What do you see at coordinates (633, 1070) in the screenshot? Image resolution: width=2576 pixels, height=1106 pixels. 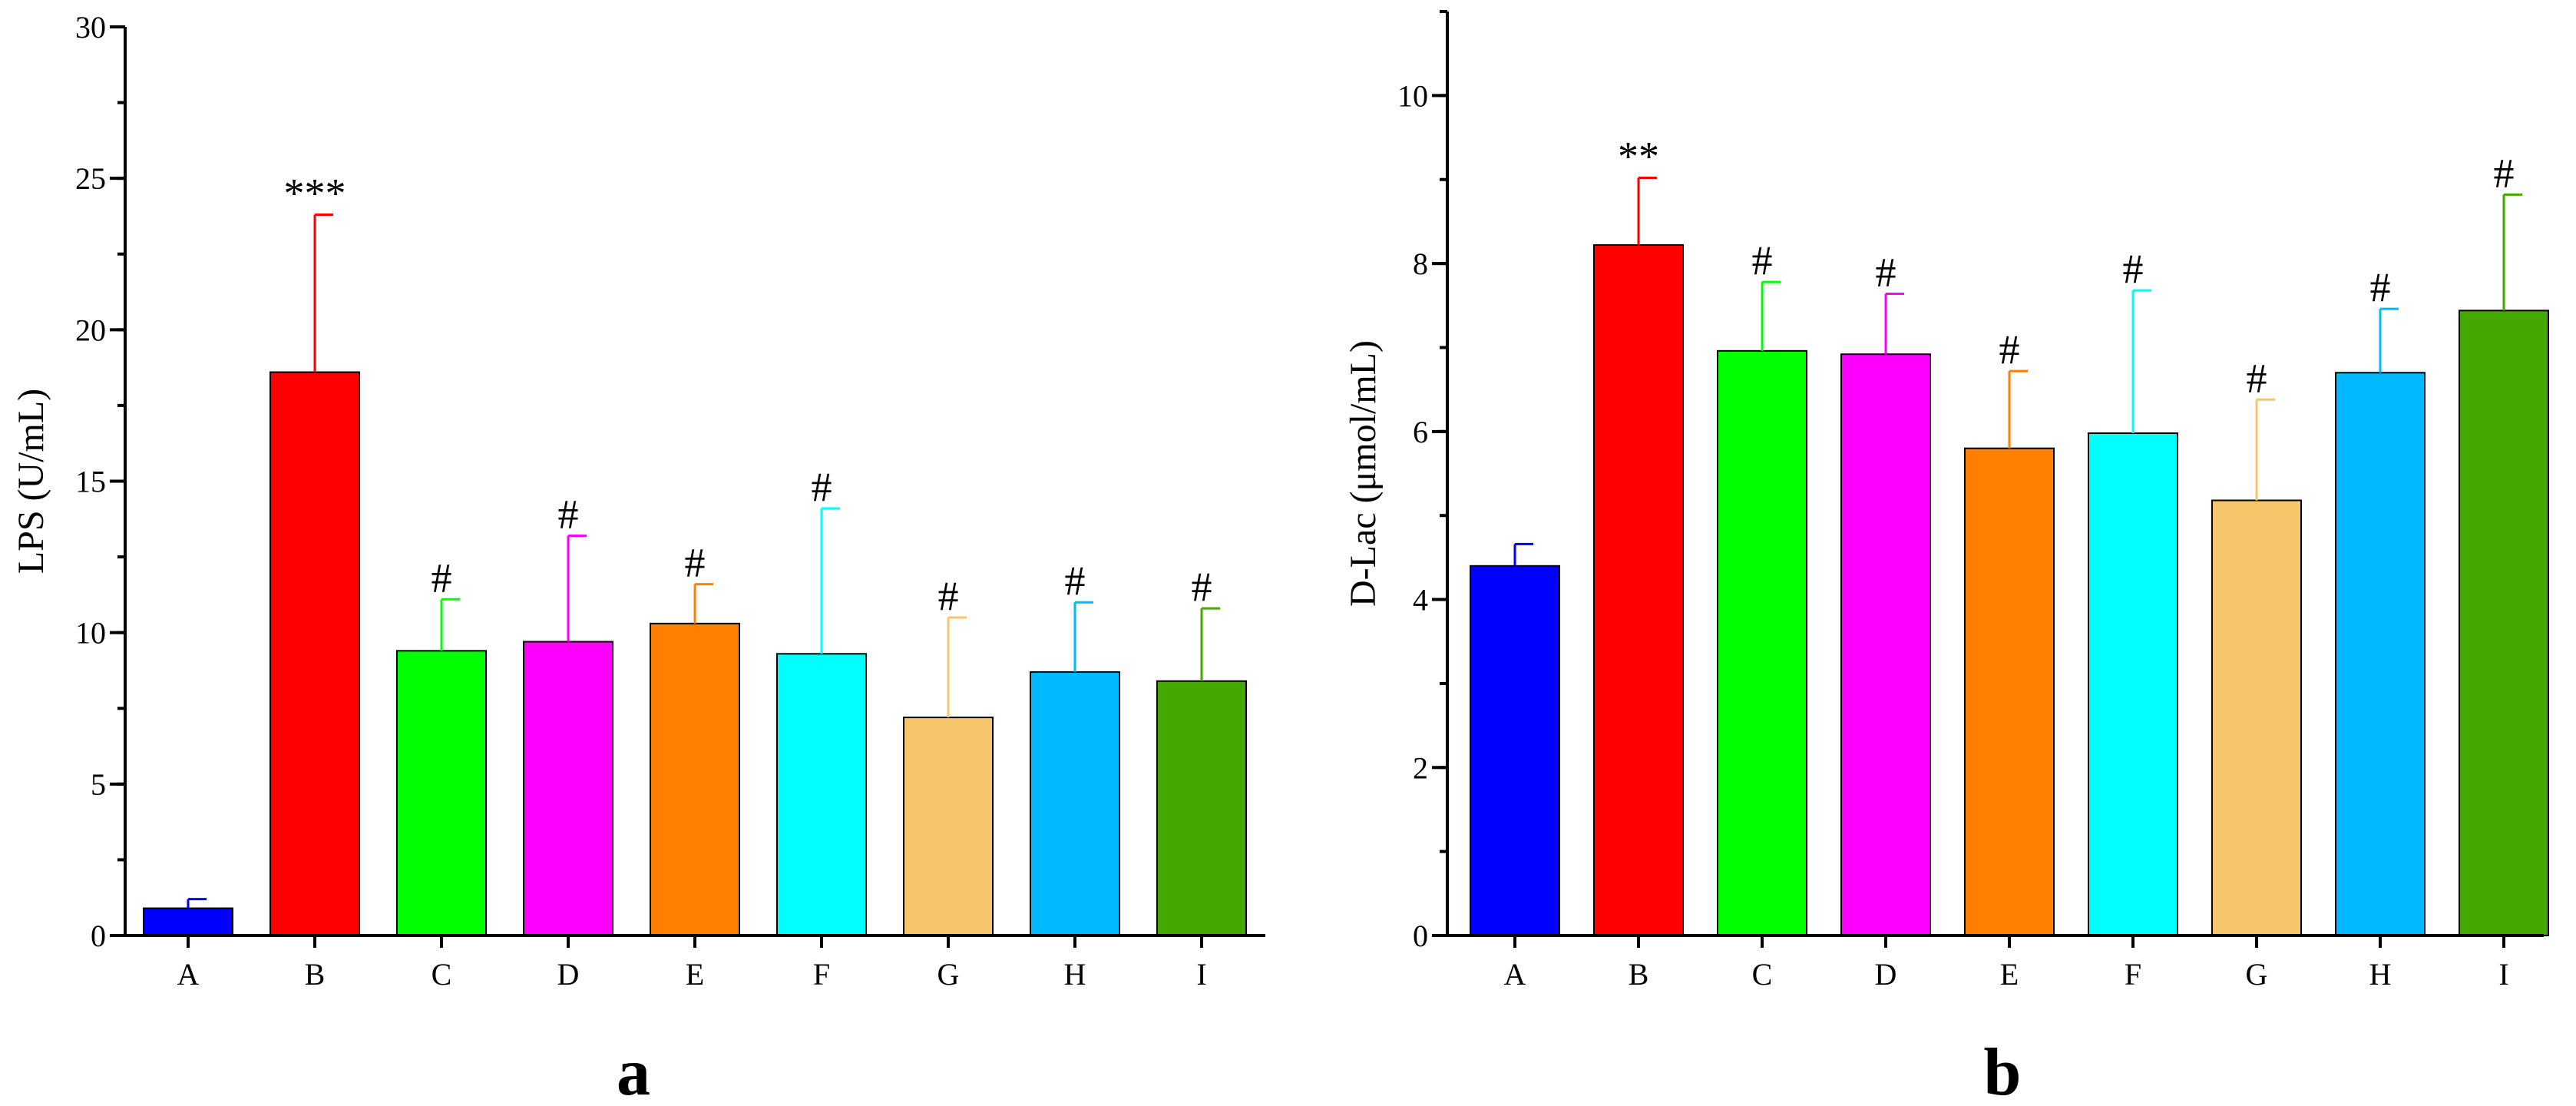 I see `panel-label: a` at bounding box center [633, 1070].